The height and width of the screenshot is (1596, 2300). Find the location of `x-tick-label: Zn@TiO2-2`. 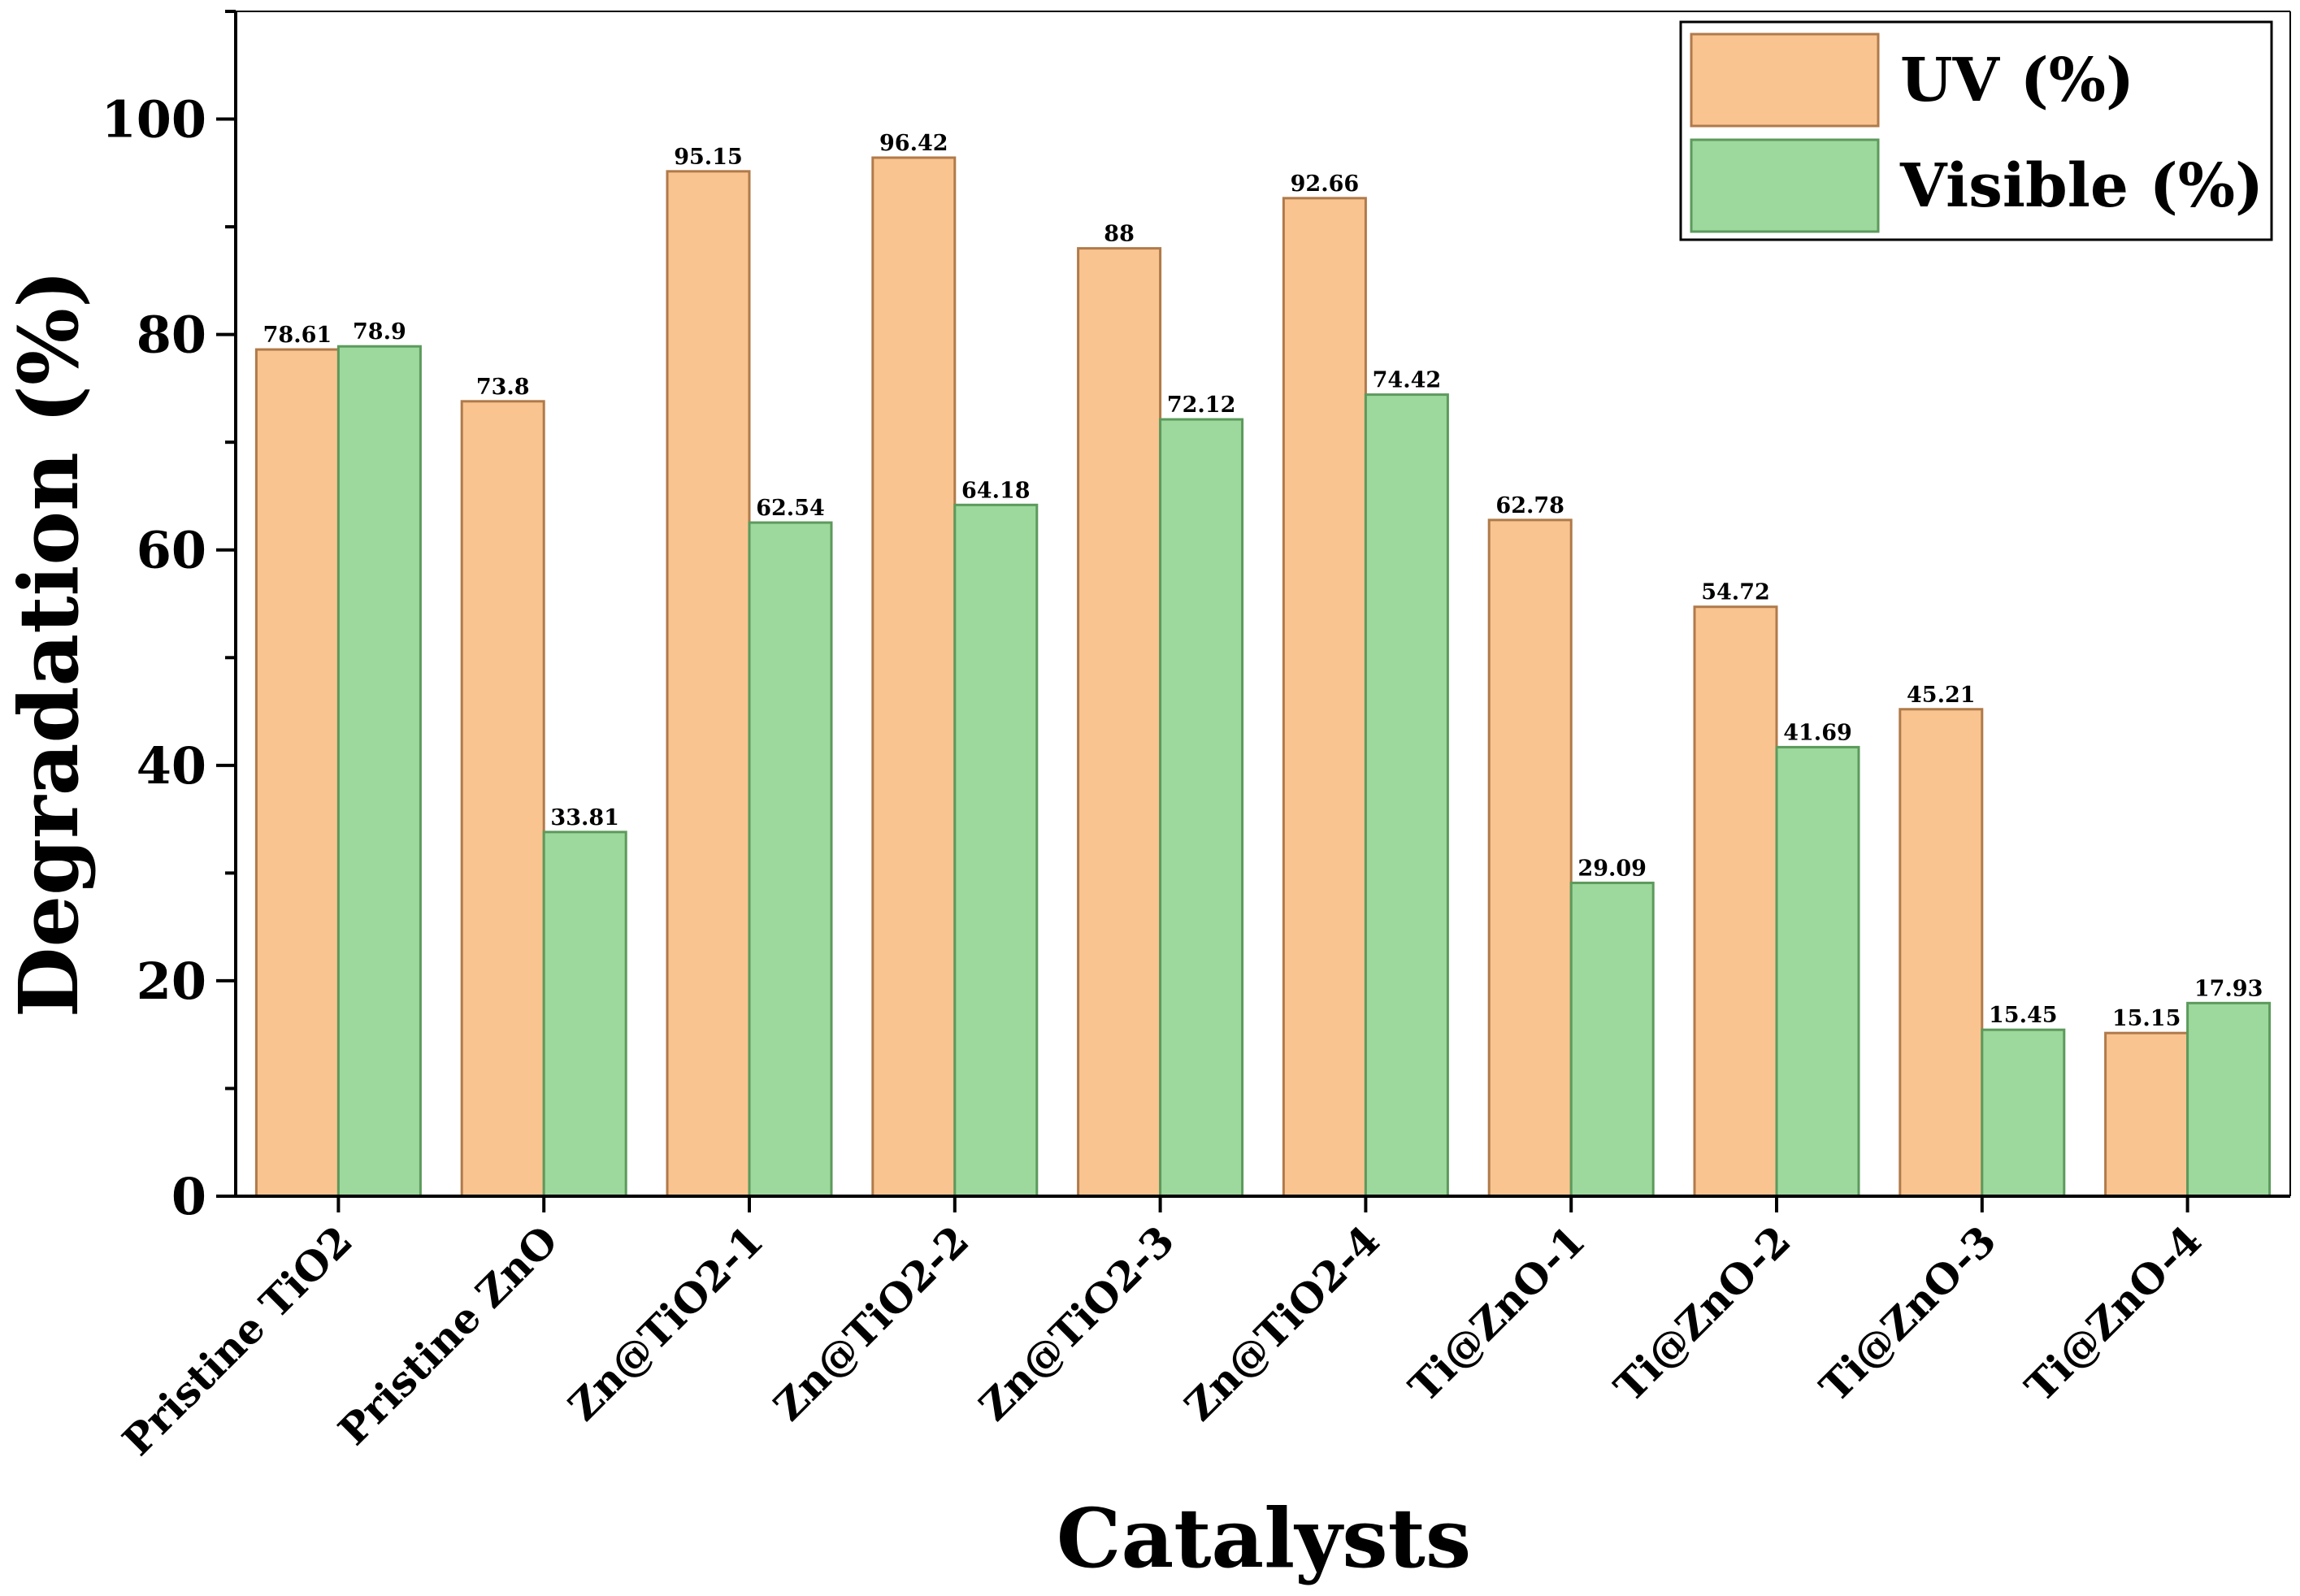

x-tick-label: Zn@TiO2-2 is located at coordinates (871, 1323).